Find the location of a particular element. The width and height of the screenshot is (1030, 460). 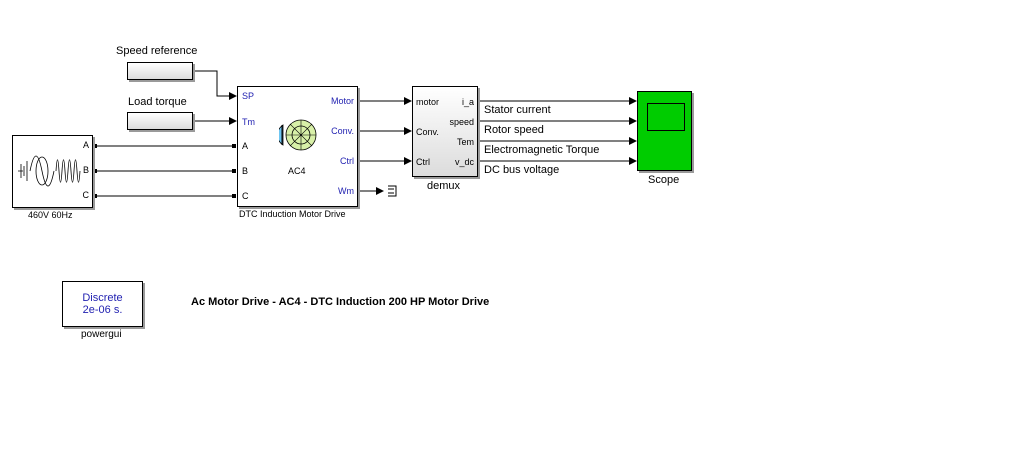

voltage-source-block: A B C is located at coordinates (52, 171).